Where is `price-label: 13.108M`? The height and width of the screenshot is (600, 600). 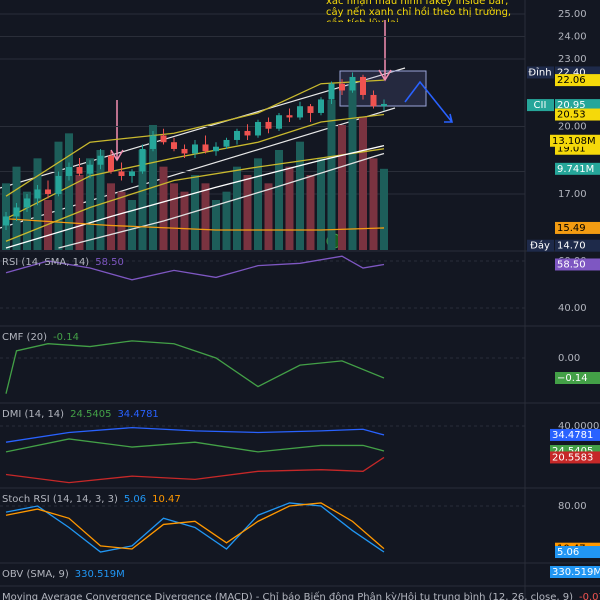 price-label: 13.108M is located at coordinates (574, 141).